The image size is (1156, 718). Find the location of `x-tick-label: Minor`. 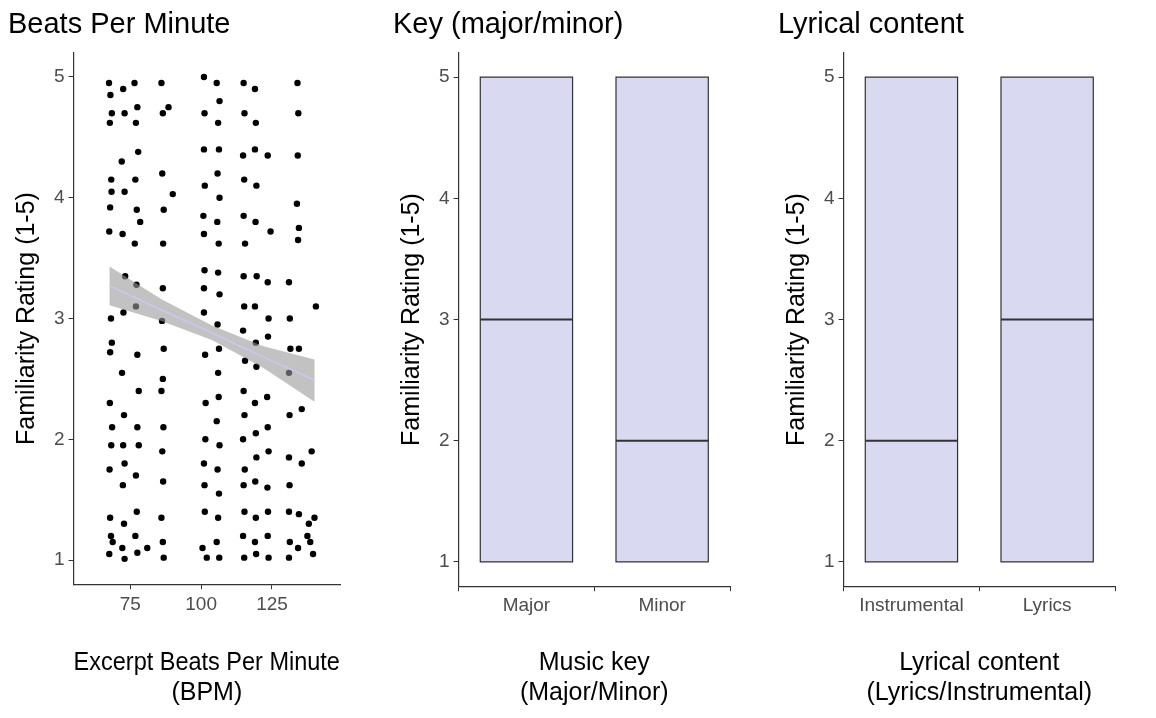

x-tick-label: Minor is located at coordinates (662, 604).